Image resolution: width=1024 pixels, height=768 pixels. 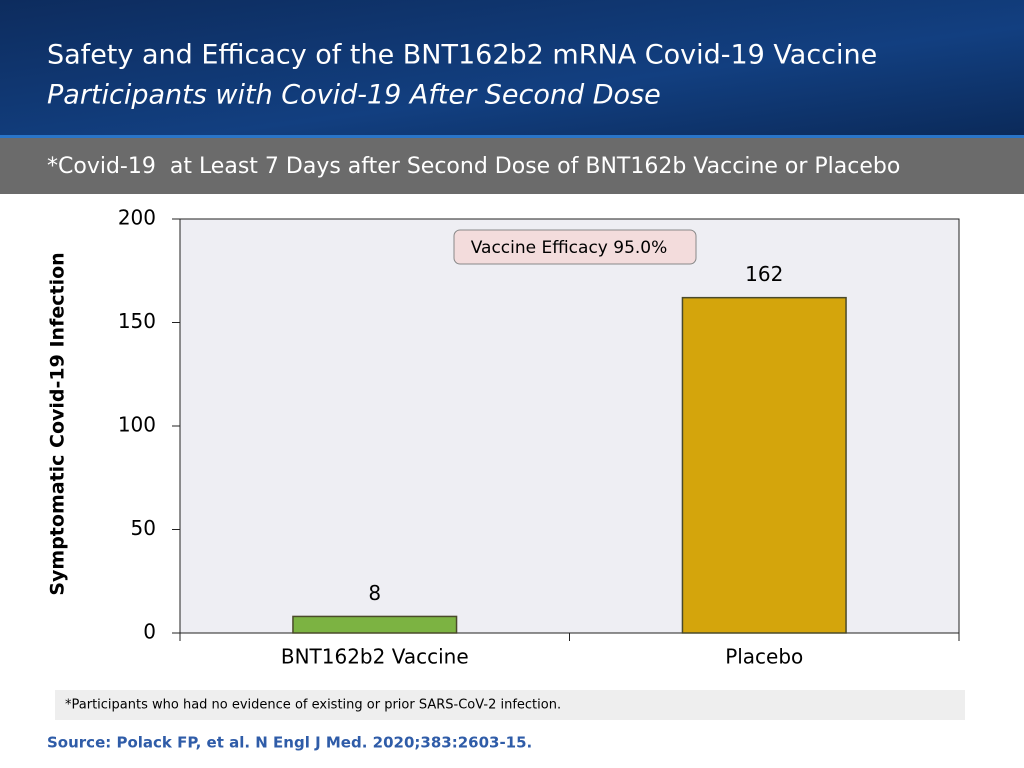 I want to click on banner-band, so click(x=512, y=166).